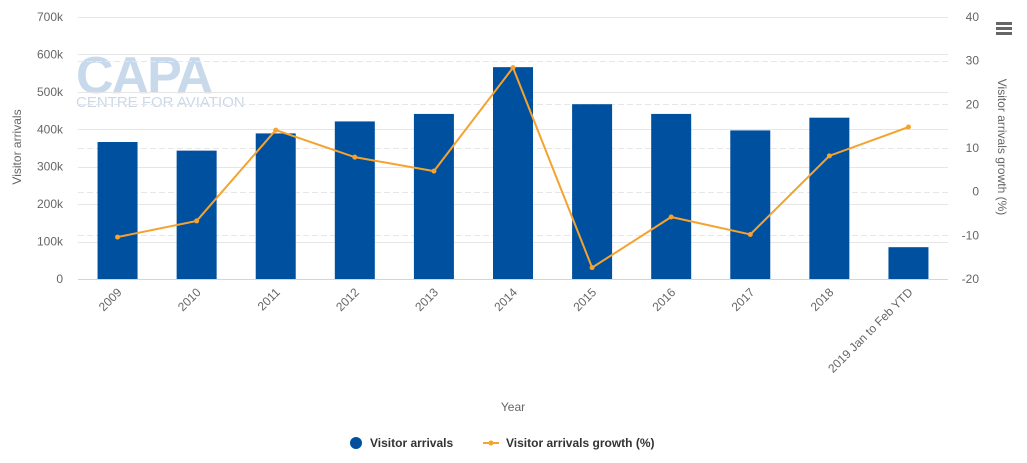  I want to click on y2-tick-label: 10, so click(973, 148).